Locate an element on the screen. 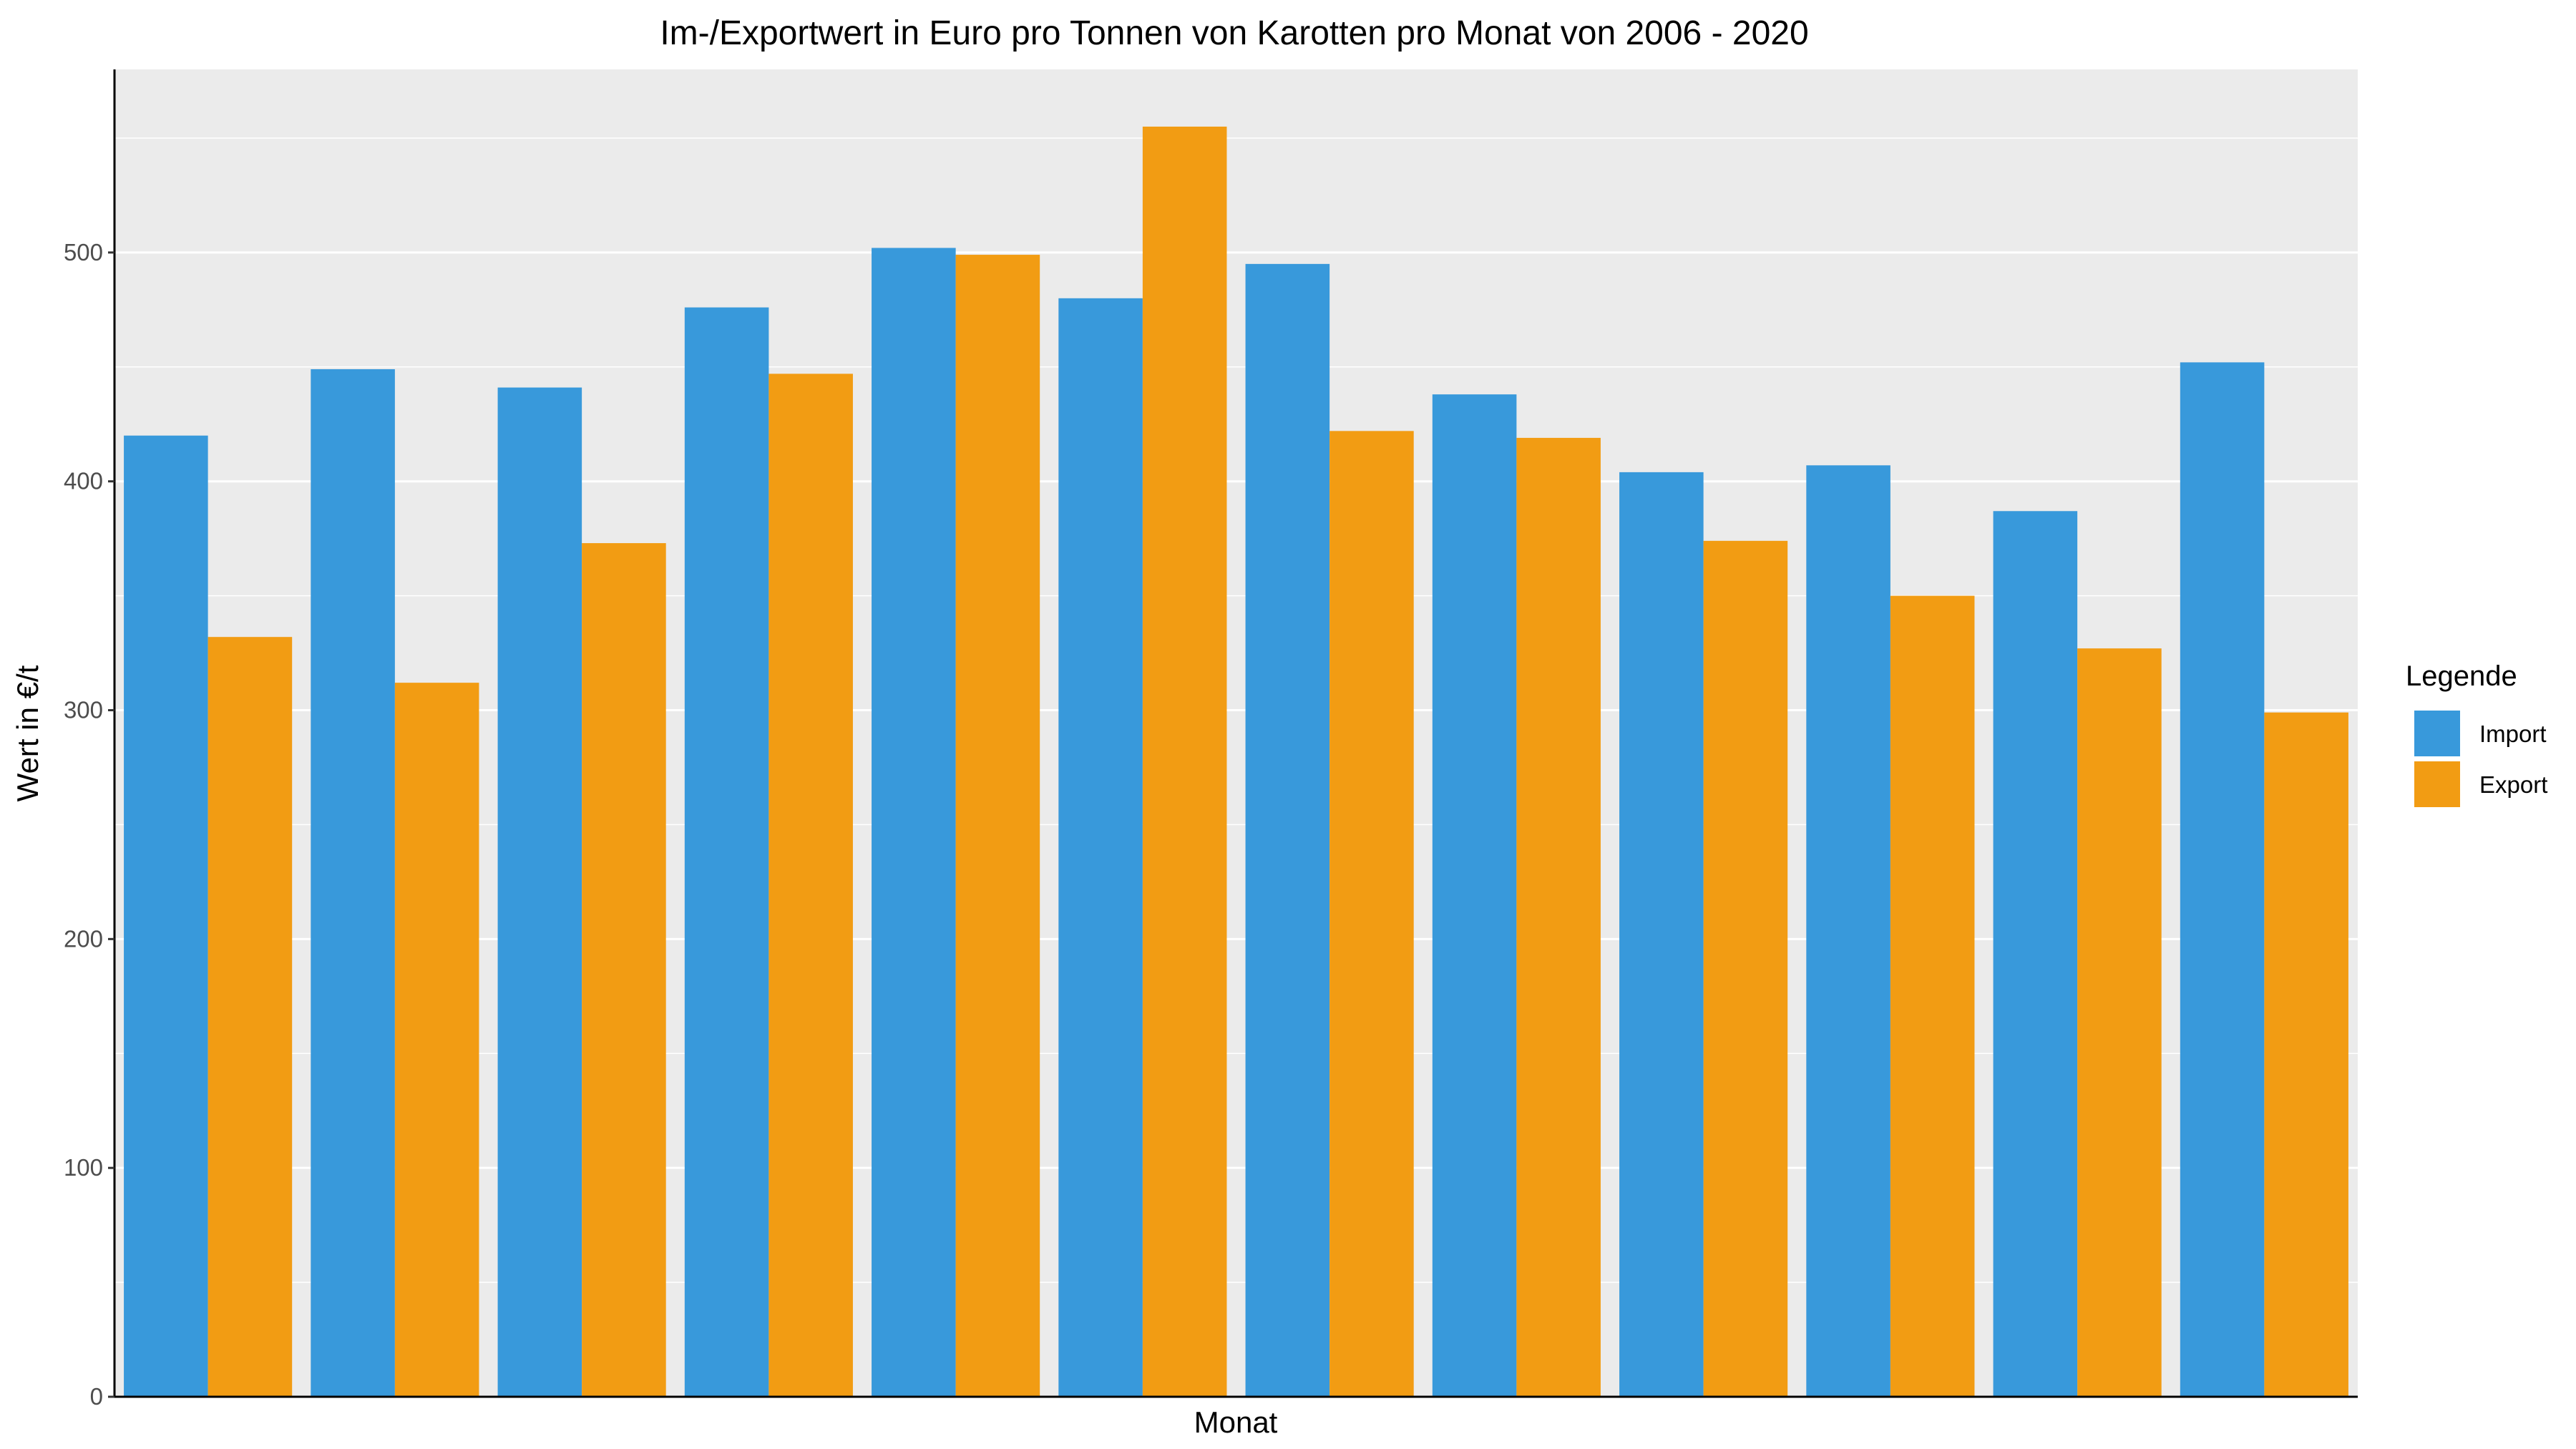 This screenshot has width=2576, height=1449. y-tick-label: 100 is located at coordinates (83, 1167).